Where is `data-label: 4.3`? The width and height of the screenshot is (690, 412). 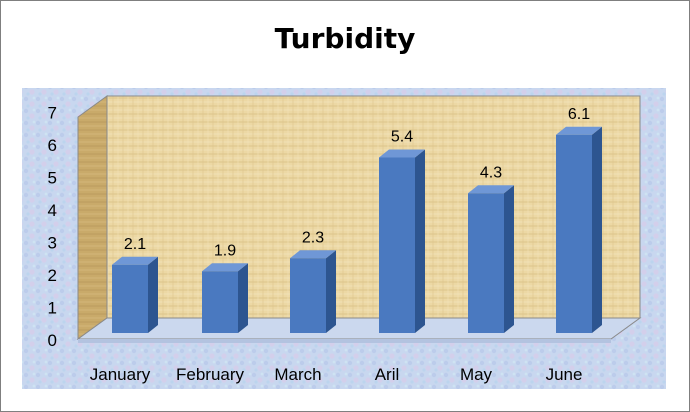
data-label: 4.3 is located at coordinates (491, 172).